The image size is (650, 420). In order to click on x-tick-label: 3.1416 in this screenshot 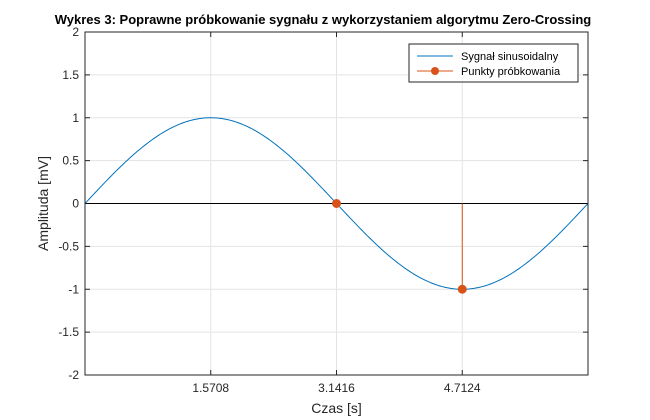, I will do `click(336, 388)`.